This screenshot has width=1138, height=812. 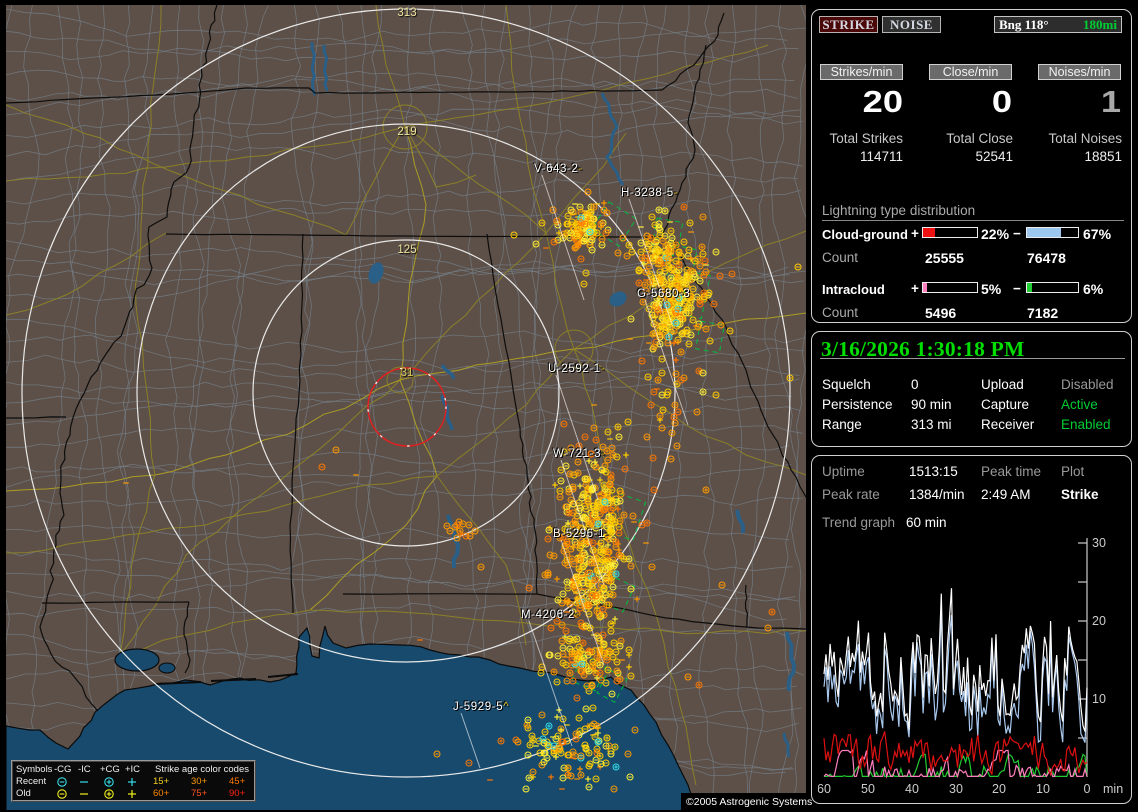 What do you see at coordinates (663, 294) in the screenshot?
I see `svg-text: G-5680-3` at bounding box center [663, 294].